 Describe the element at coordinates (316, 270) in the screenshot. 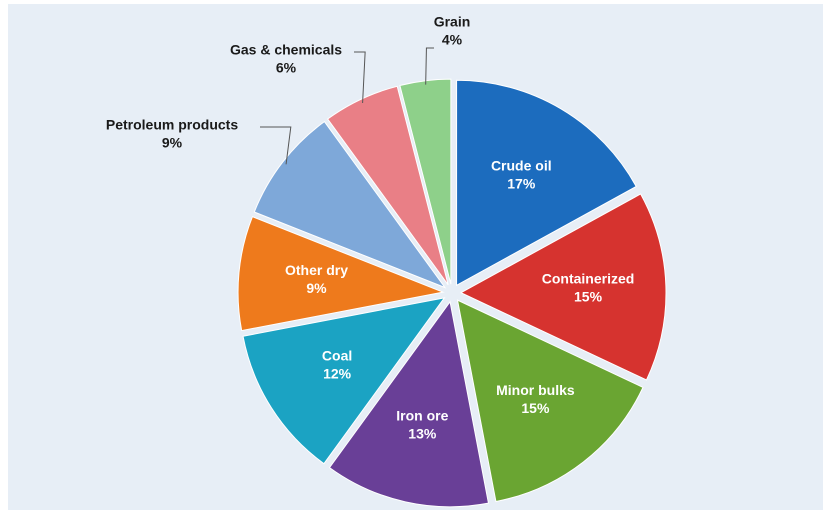

I see `slice-label: Other dry` at that location.